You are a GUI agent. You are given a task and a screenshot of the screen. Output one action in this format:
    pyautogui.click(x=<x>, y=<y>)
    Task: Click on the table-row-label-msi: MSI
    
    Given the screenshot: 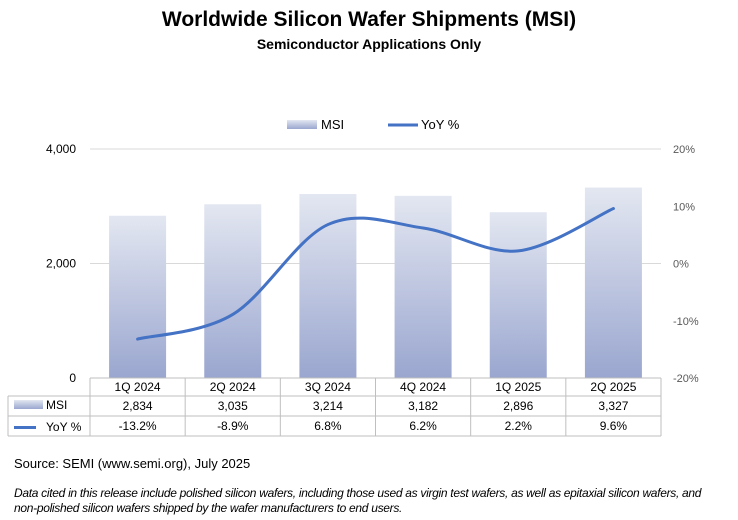 What is the action you would take?
    pyautogui.click(x=56, y=405)
    